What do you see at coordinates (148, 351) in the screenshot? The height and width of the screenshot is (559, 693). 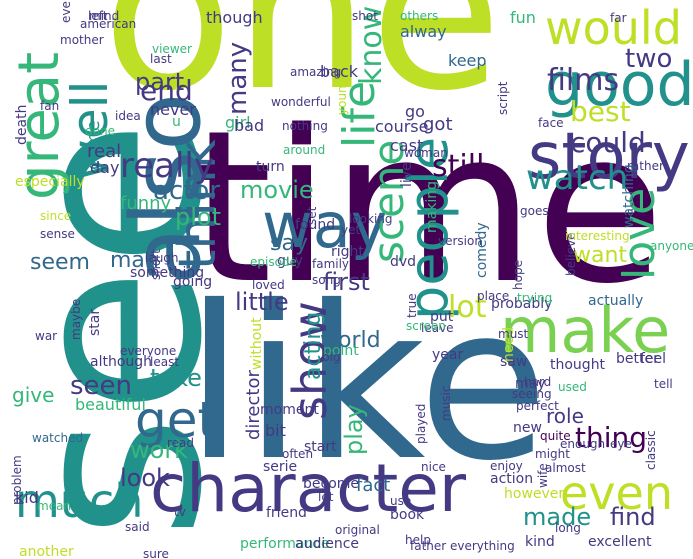 I see `word-everyone: everyone` at bounding box center [148, 351].